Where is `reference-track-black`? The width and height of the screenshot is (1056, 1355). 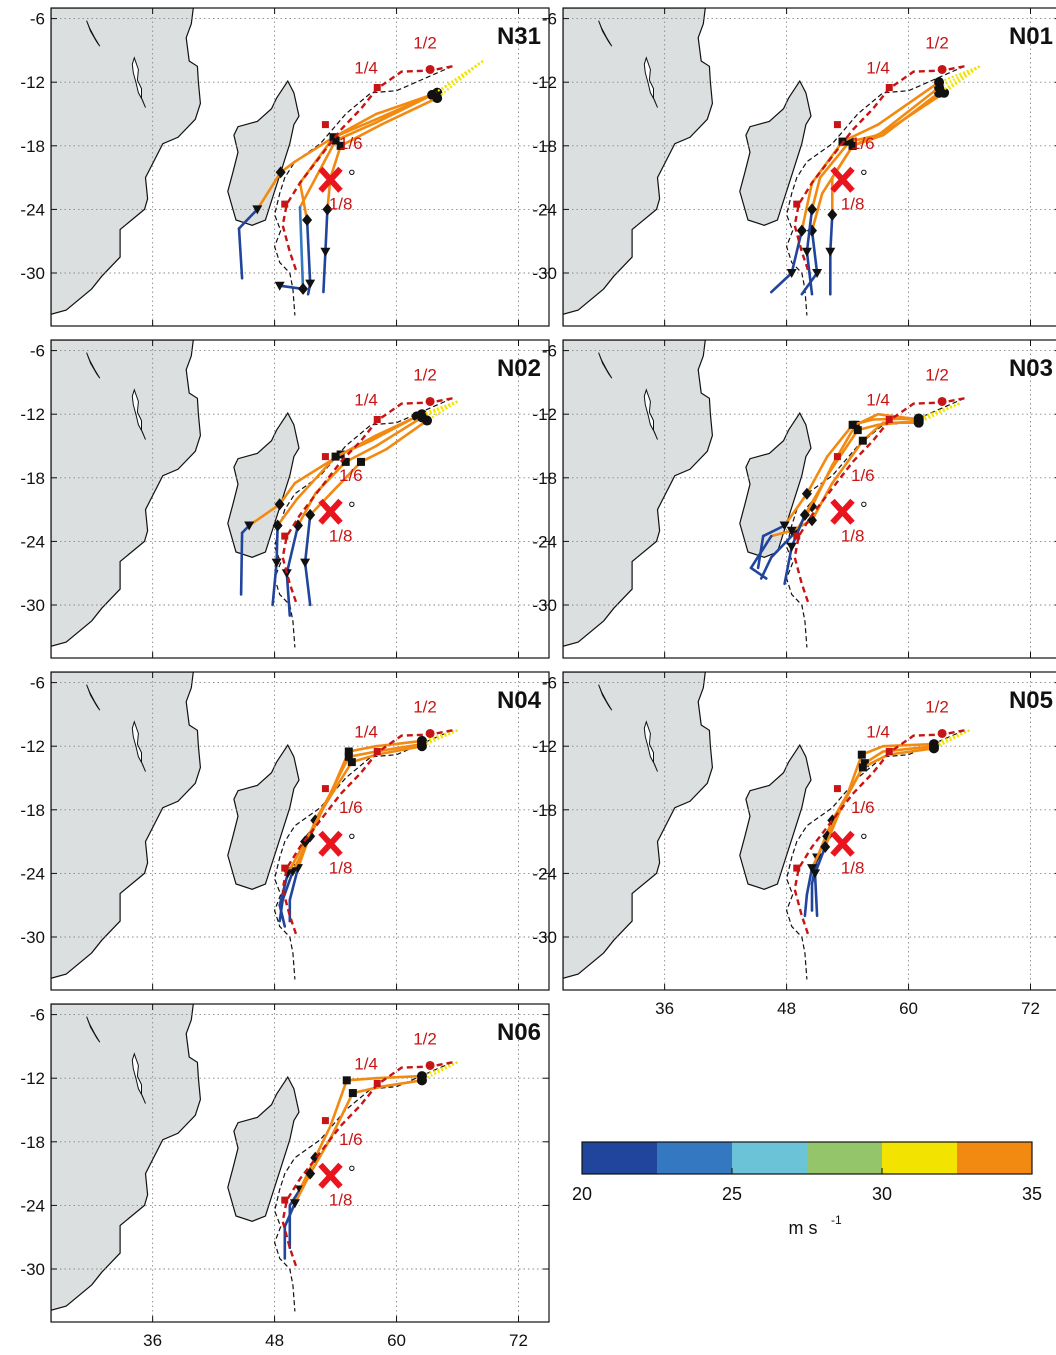 reference-track-black is located at coordinates (363, 190).